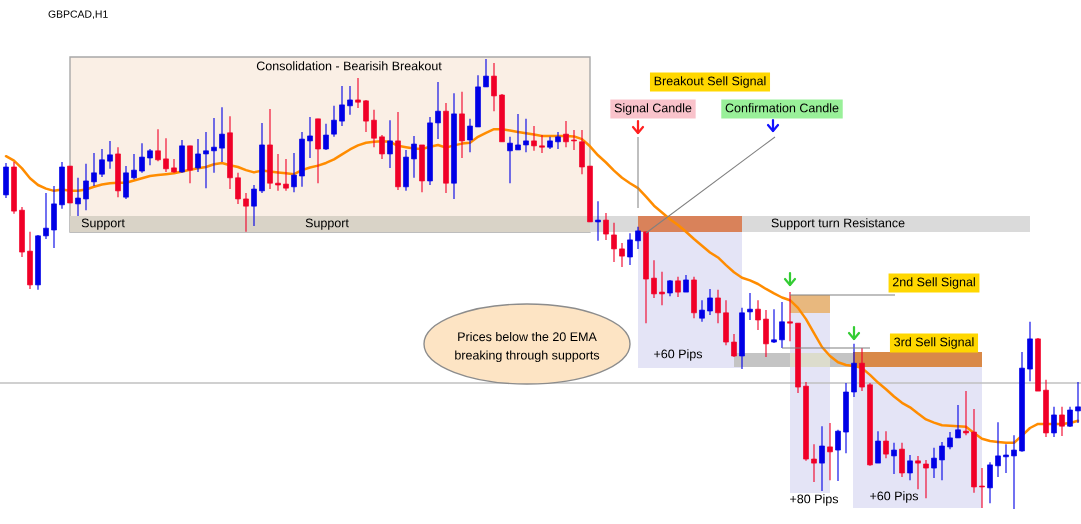  I want to click on annotation: Signal Candle, so click(653, 109).